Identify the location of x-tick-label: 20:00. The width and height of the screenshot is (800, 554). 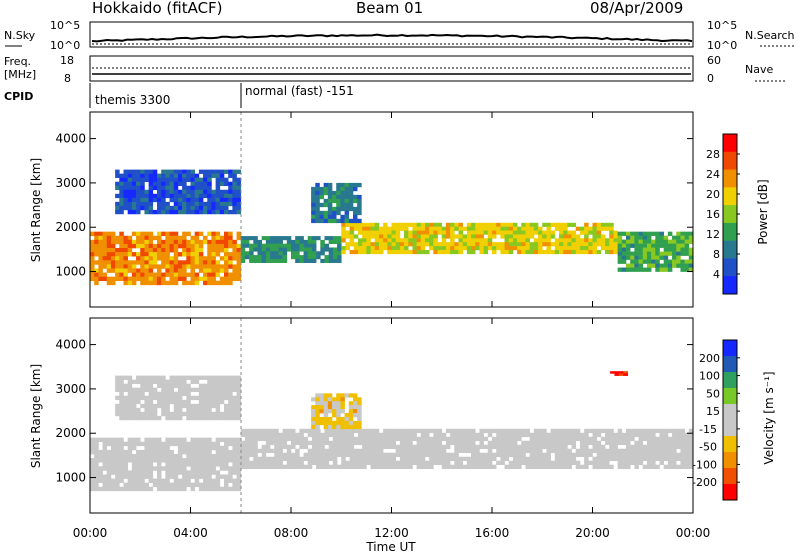
(592, 533).